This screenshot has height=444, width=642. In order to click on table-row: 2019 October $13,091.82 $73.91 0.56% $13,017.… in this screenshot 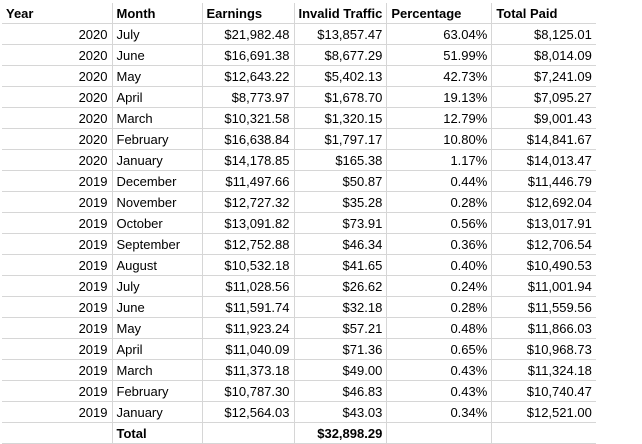, I will do `click(299, 223)`.